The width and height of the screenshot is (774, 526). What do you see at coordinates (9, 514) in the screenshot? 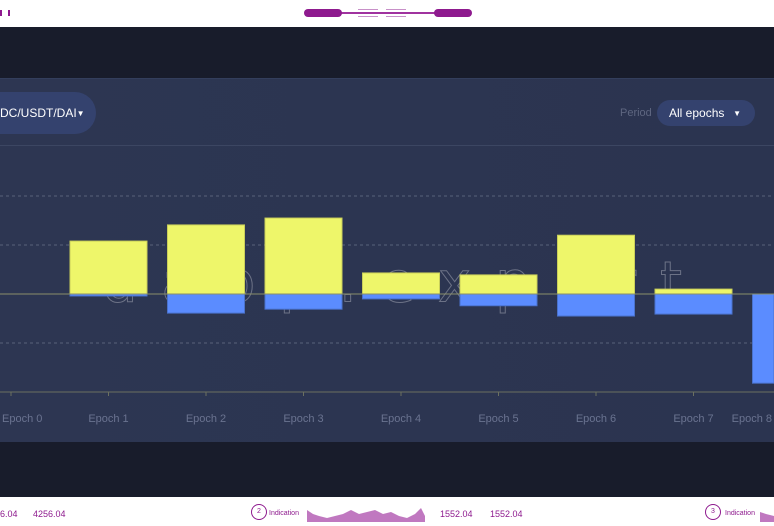
I see `ticker-value: 6.04` at bounding box center [9, 514].